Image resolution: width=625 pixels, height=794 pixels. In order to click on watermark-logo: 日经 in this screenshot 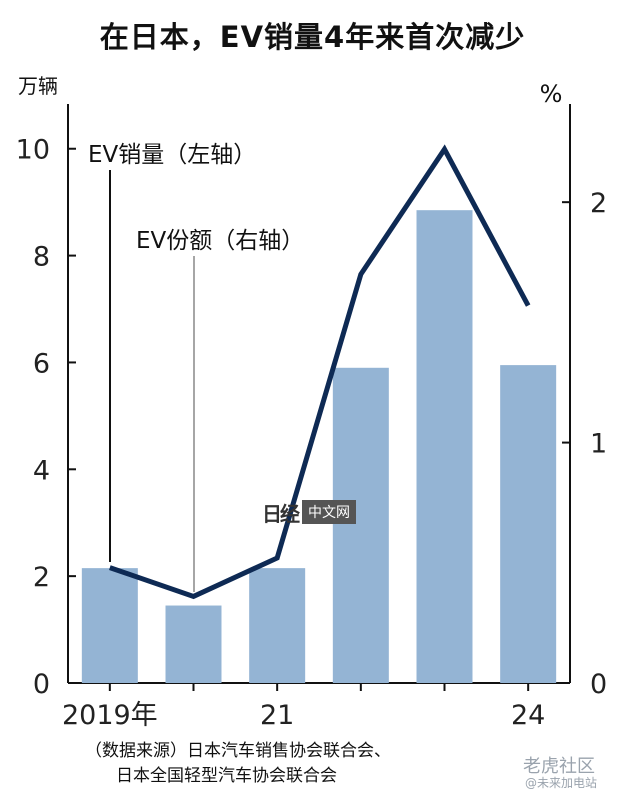, I will do `click(281, 513)`.